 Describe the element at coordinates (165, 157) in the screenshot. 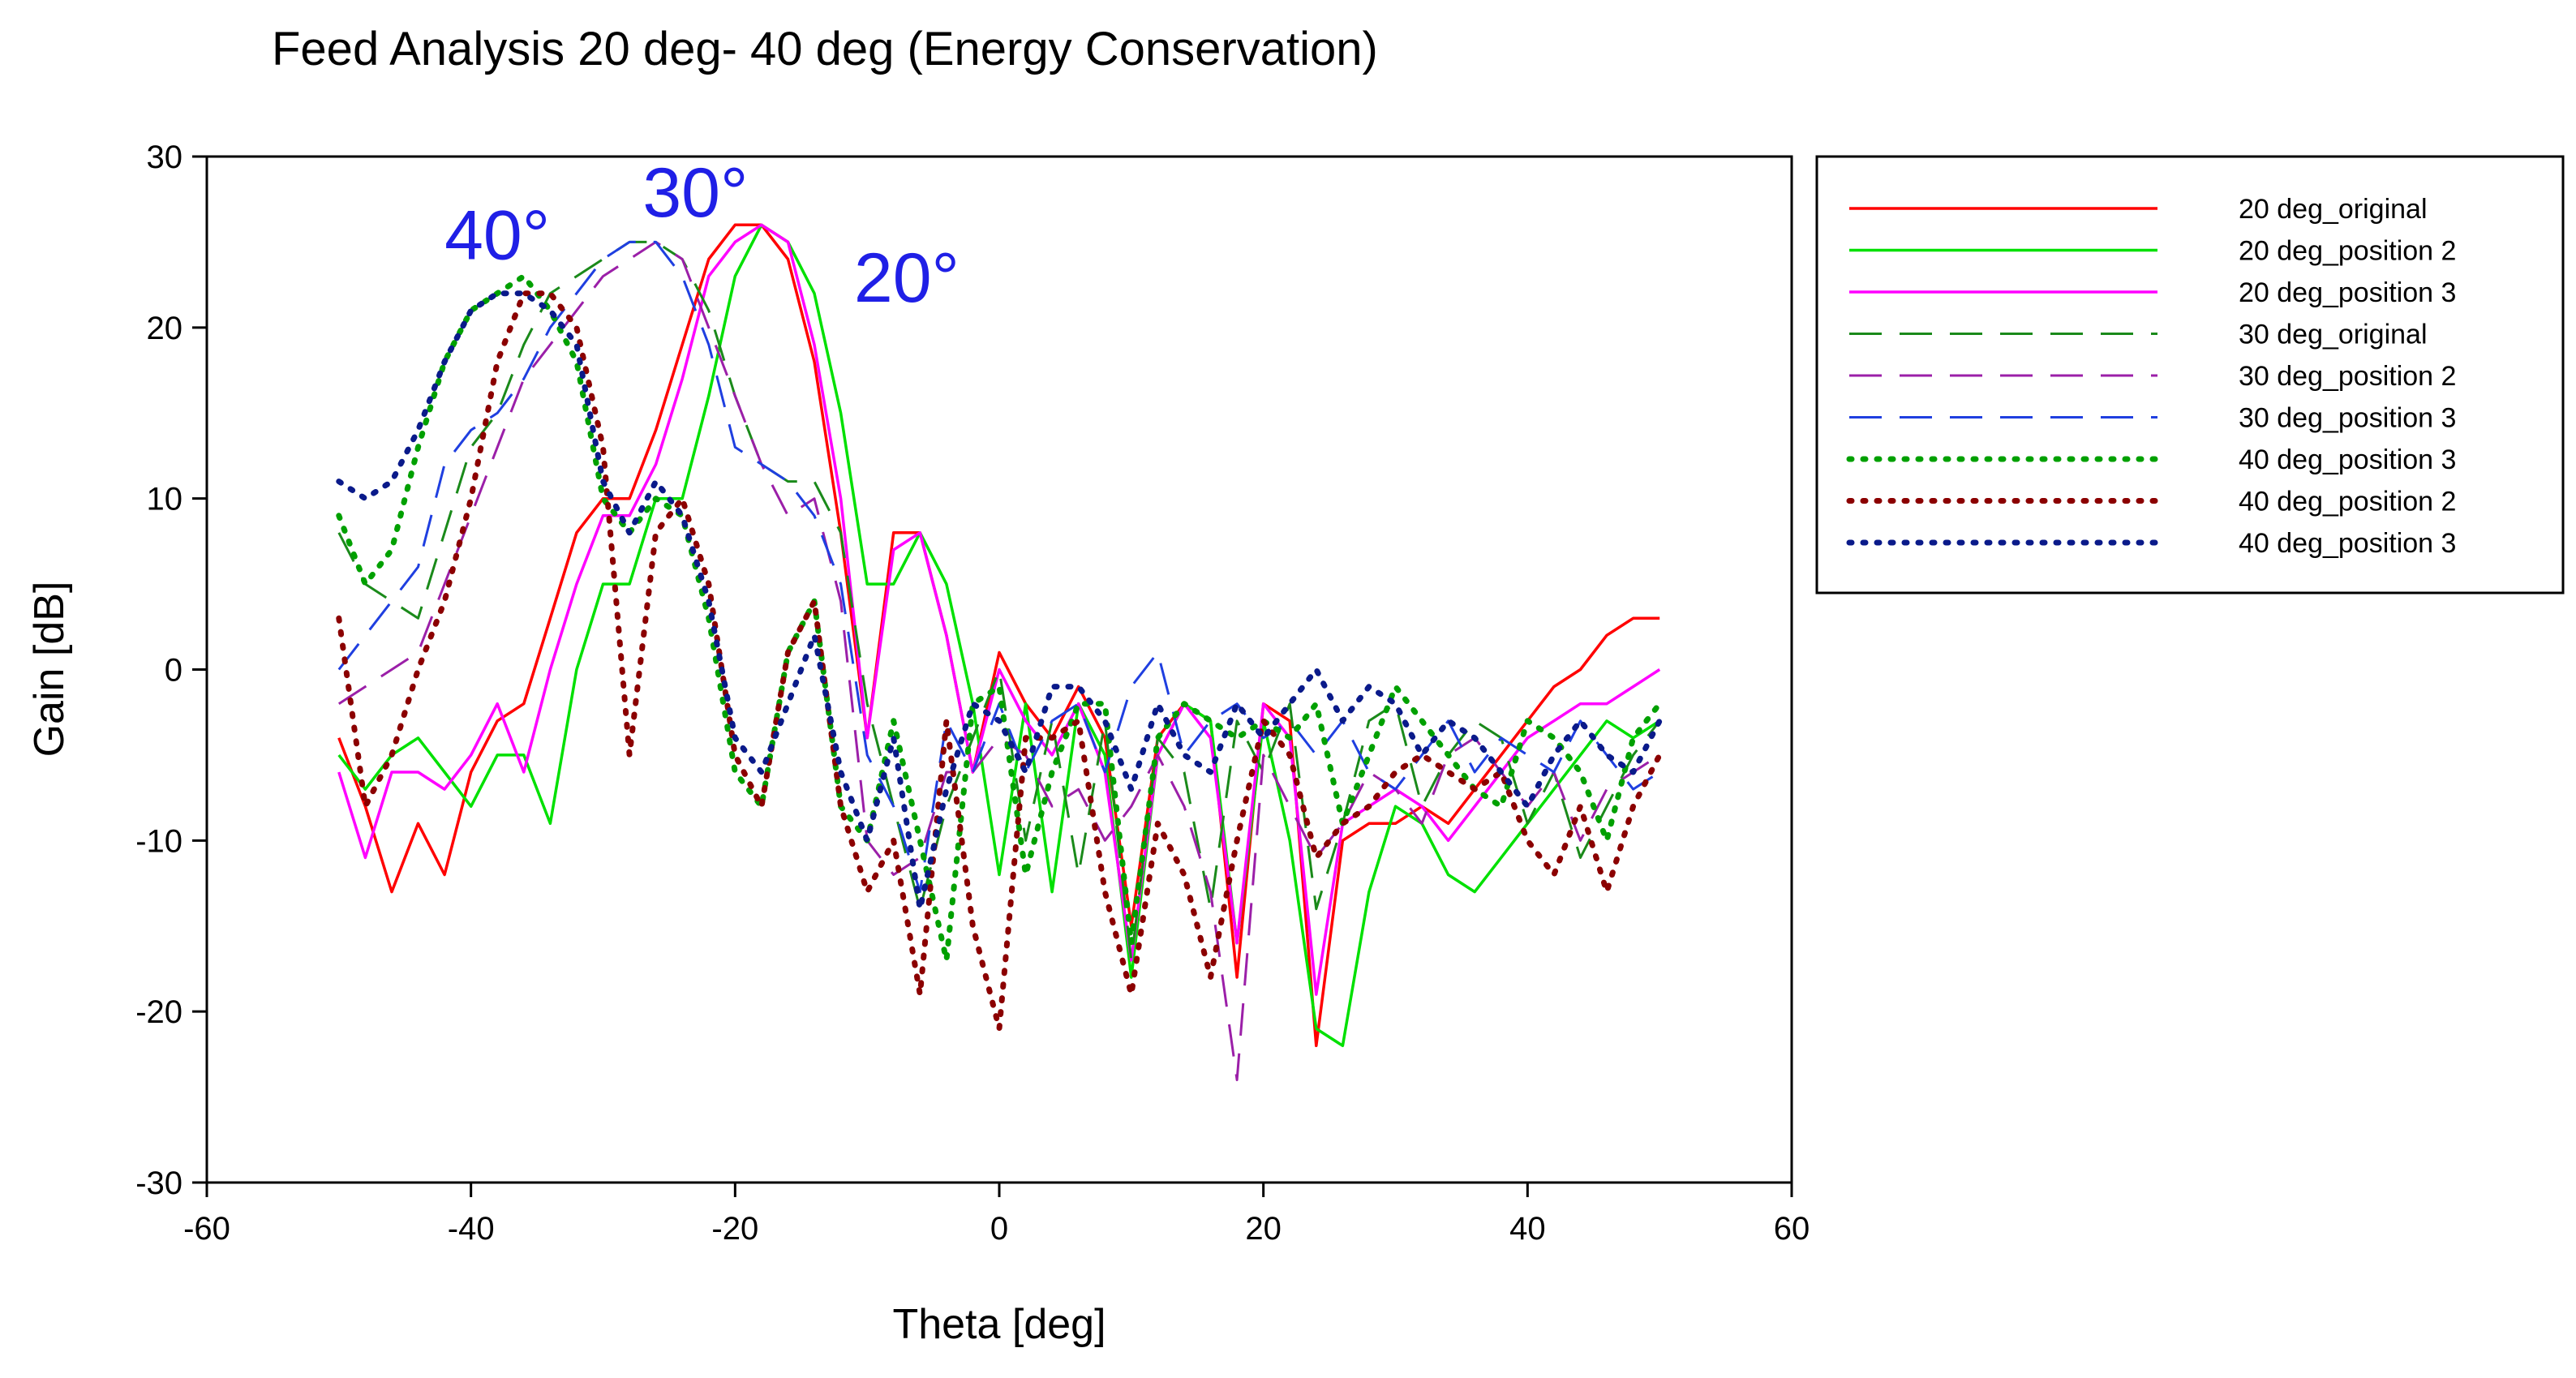

I see `y-tick-label: 30` at that location.